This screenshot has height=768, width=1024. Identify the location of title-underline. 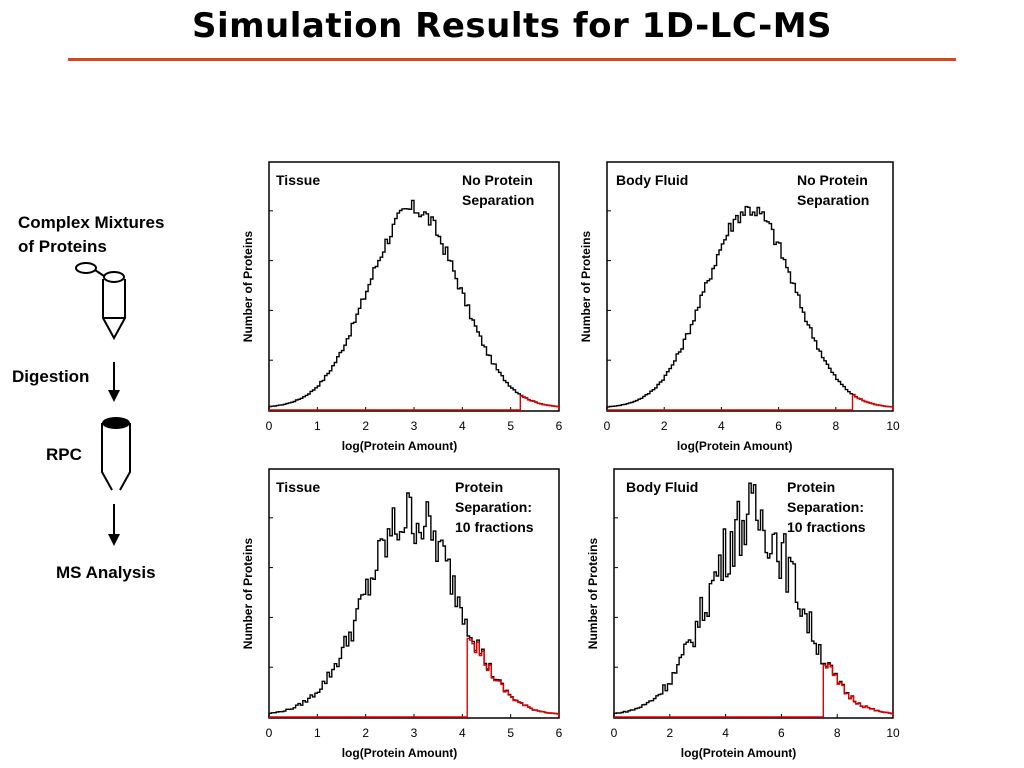
(512, 59).